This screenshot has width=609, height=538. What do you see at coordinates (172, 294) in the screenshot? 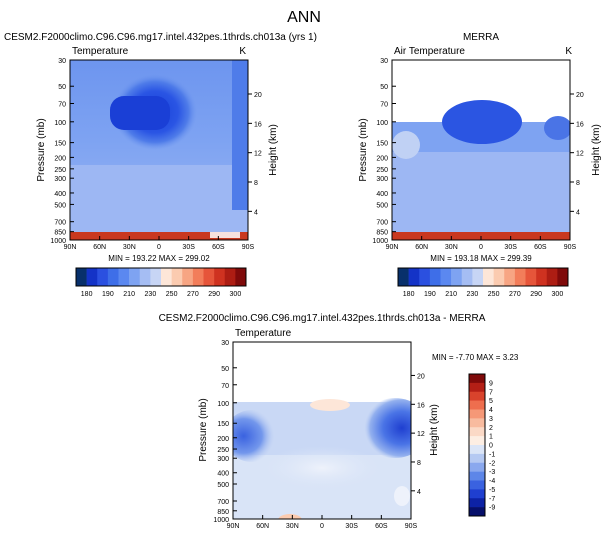
I see `colorbar-temperature-label: 250` at bounding box center [172, 294].